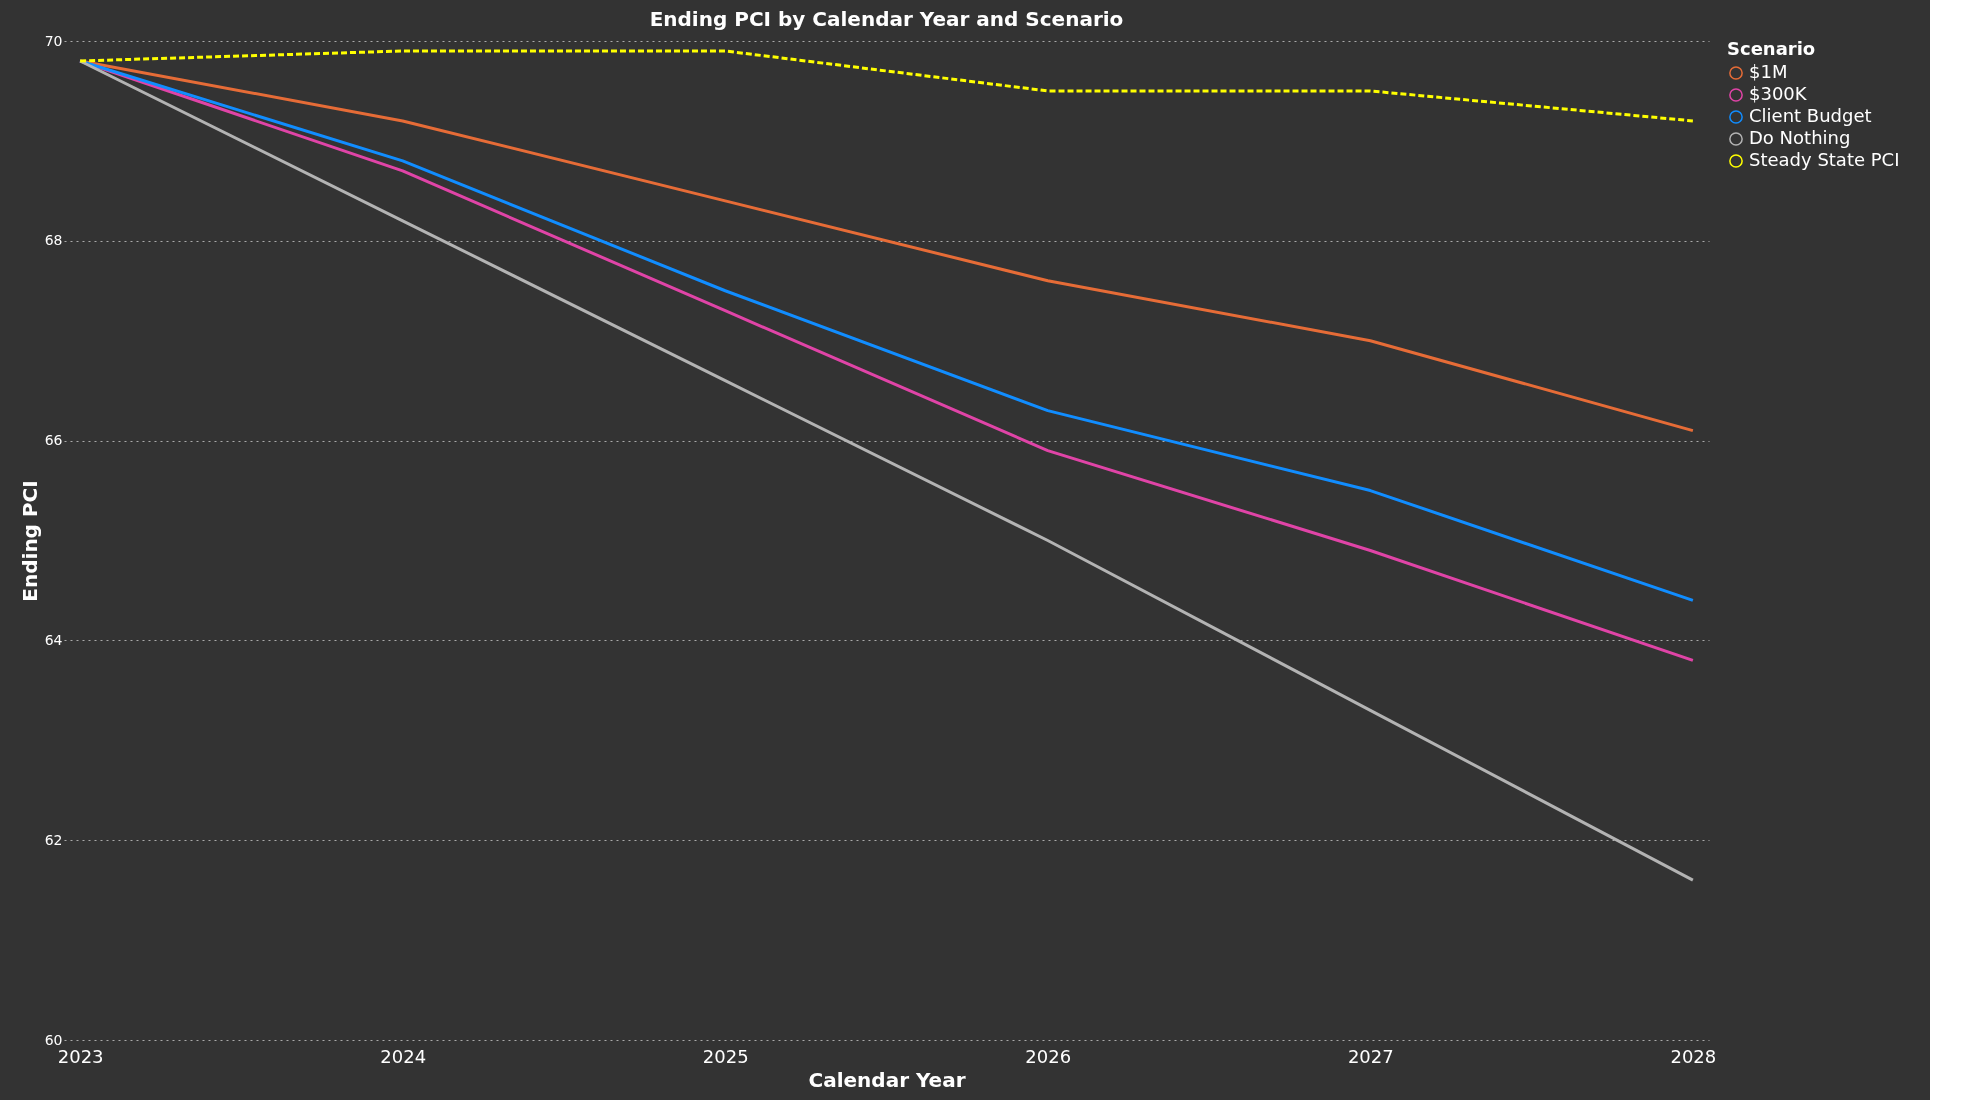 The image size is (1964, 1116). What do you see at coordinates (1048, 1056) in the screenshot?
I see `x-tick-label: 2026` at bounding box center [1048, 1056].